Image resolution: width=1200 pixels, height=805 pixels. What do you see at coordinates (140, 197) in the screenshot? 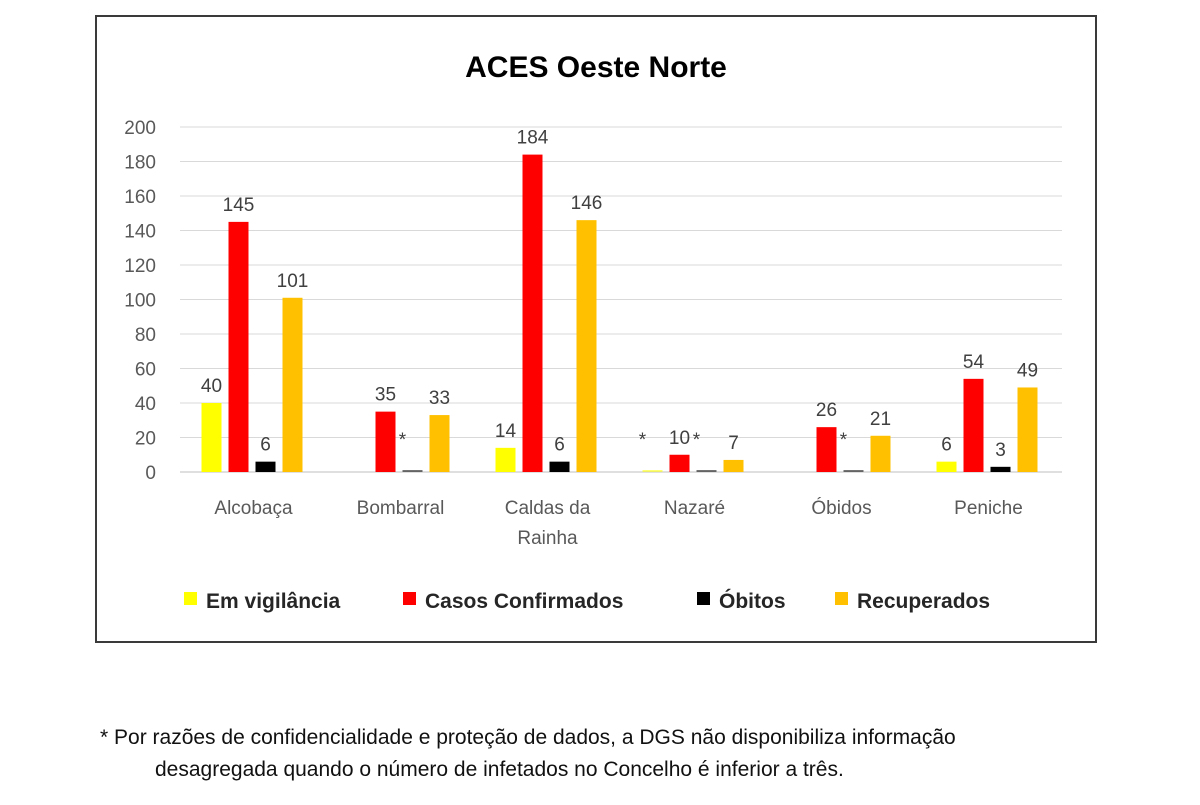
I see `y-tick-label: 160` at bounding box center [140, 197].